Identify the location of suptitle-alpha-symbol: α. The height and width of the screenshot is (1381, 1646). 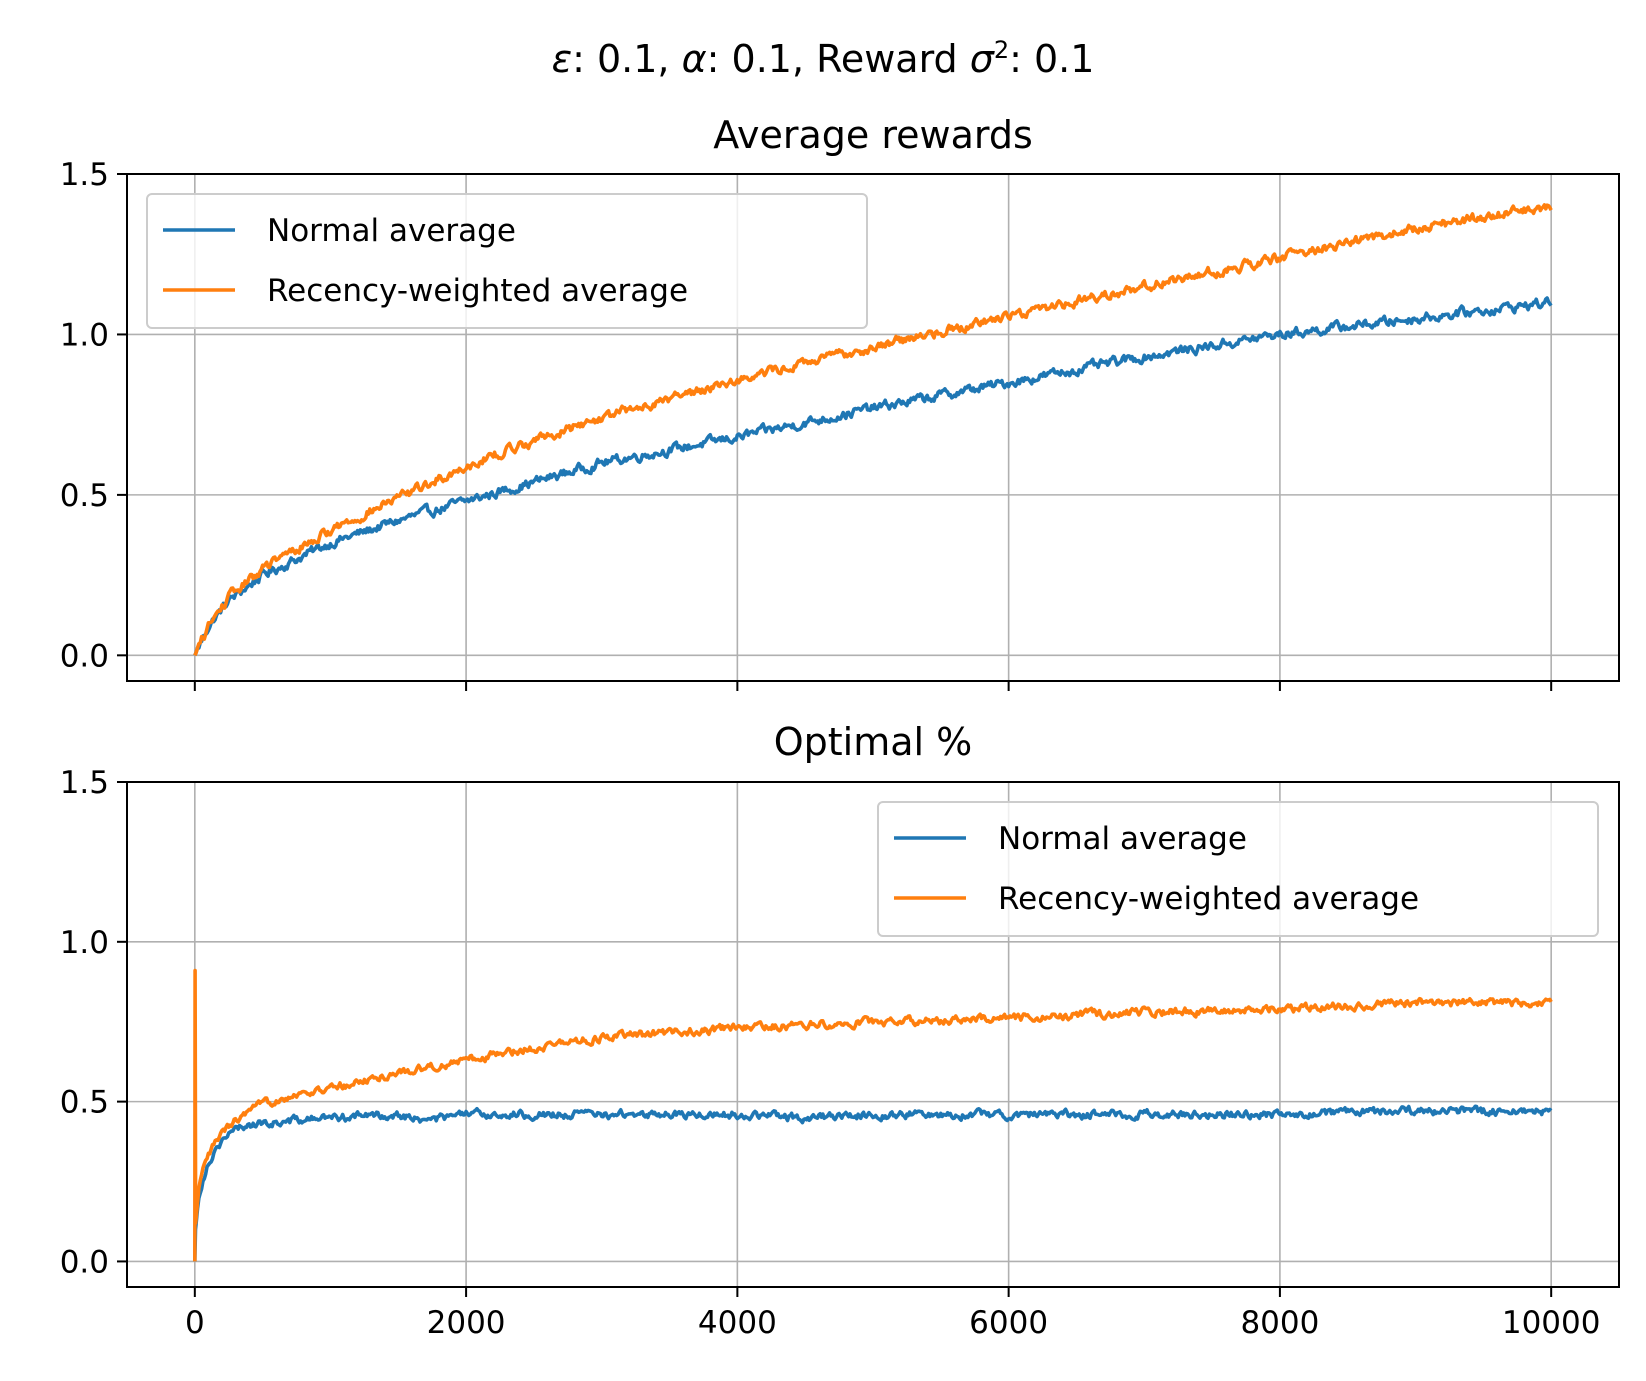
(694, 59).